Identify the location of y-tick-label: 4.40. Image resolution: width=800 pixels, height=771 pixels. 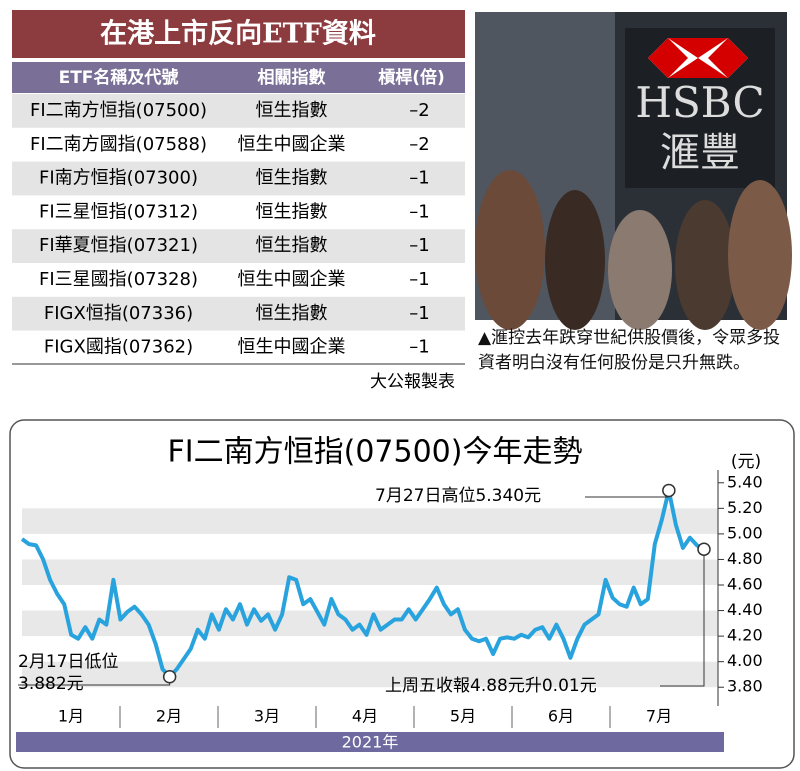
(745, 609).